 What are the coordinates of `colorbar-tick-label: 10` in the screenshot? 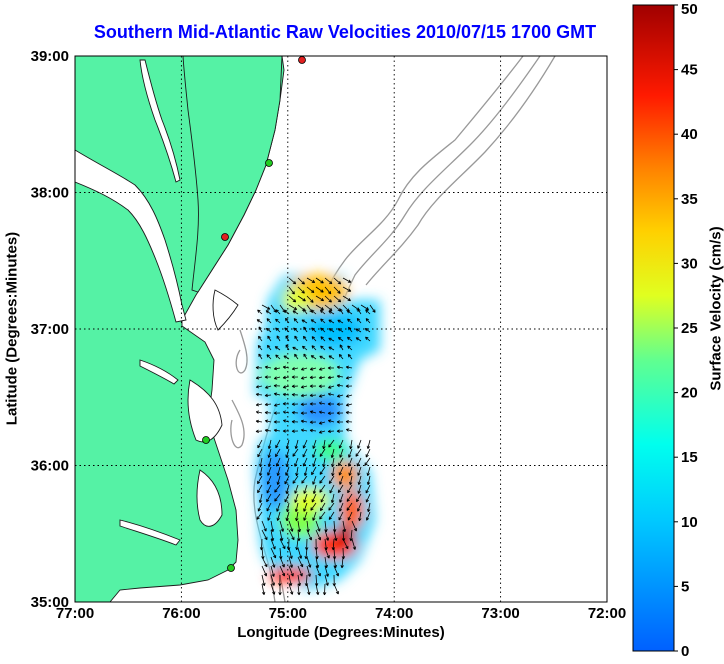 It's located at (689, 522).